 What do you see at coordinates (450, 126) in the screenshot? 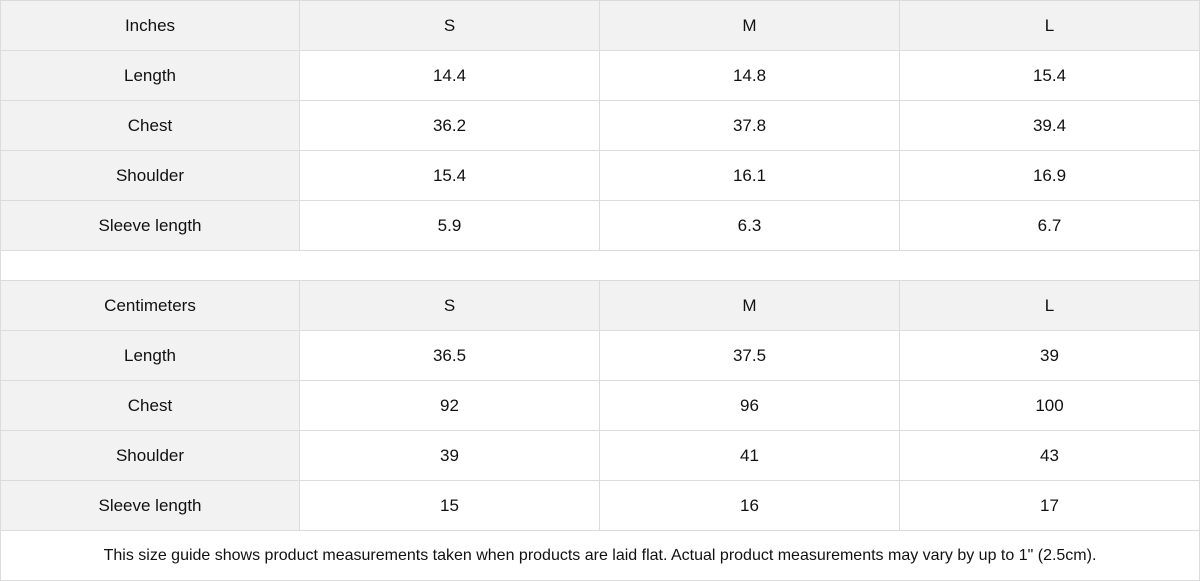
I see `measurement-value: 36.2` at bounding box center [450, 126].